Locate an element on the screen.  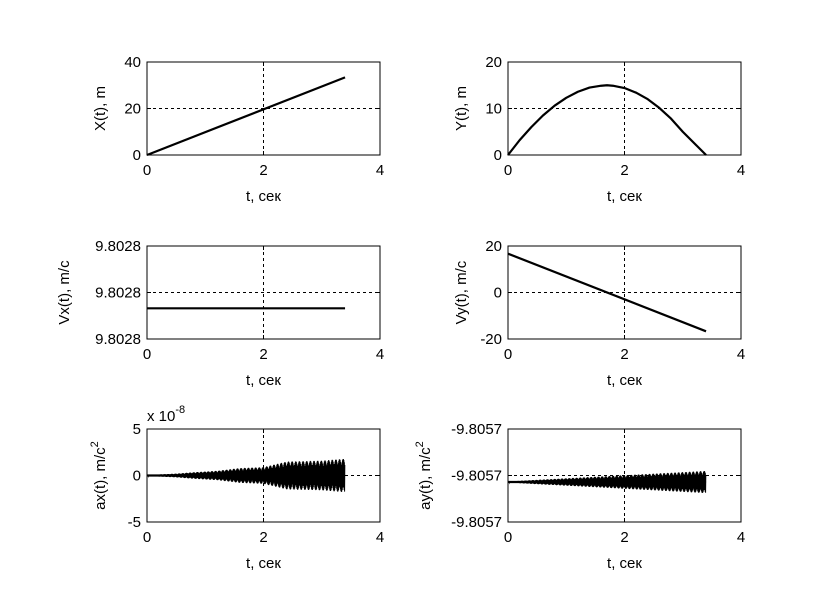
y-tick-label: -20 is located at coordinates (491, 339).